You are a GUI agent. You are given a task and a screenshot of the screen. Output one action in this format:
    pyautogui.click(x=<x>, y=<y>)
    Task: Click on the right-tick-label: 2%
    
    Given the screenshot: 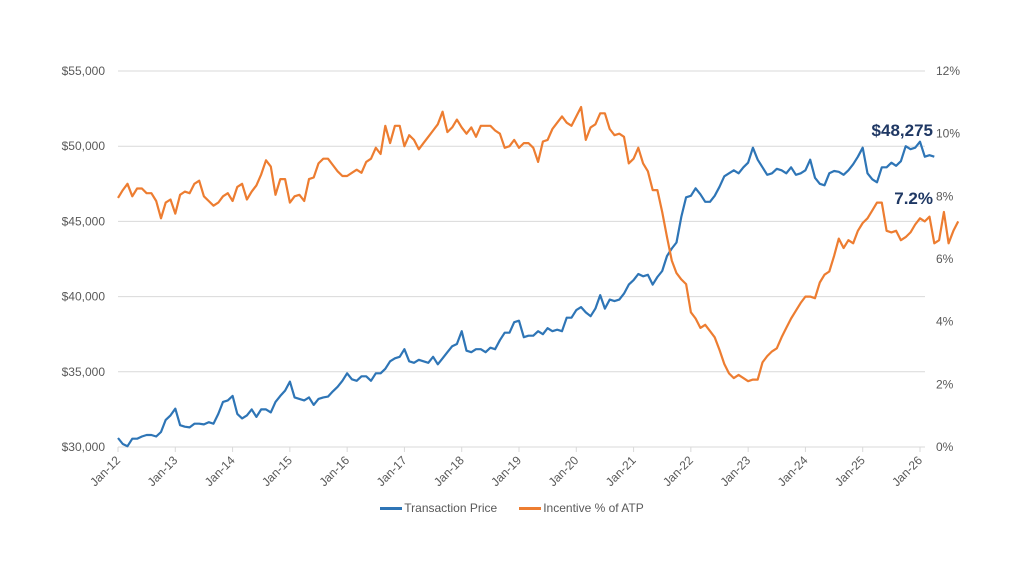 What is the action you would take?
    pyautogui.click(x=945, y=384)
    